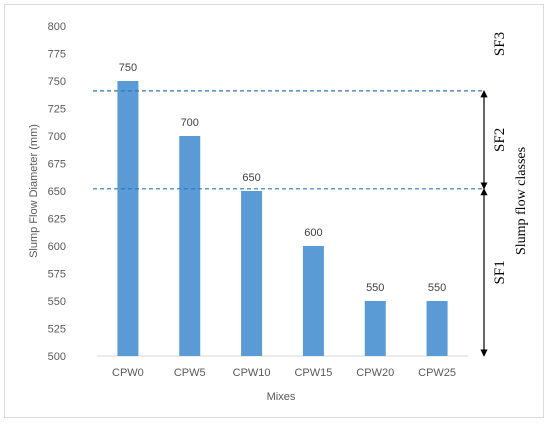 The image size is (550, 425). What do you see at coordinates (57, 165) in the screenshot?
I see `y-tick-label: 675` at bounding box center [57, 165].